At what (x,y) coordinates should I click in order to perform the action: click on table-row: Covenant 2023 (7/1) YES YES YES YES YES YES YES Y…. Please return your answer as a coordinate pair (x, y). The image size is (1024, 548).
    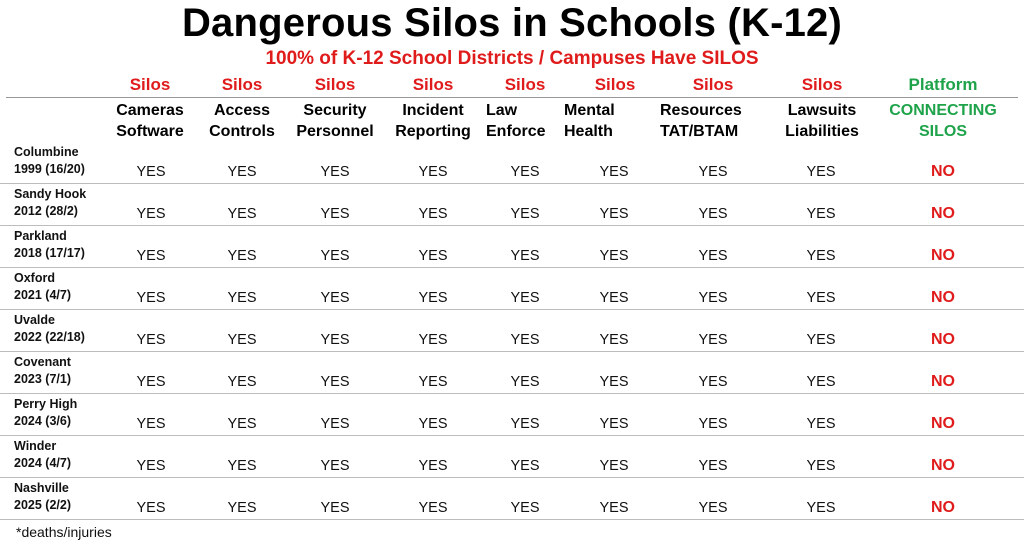
    Looking at the image, I should click on (512, 373).